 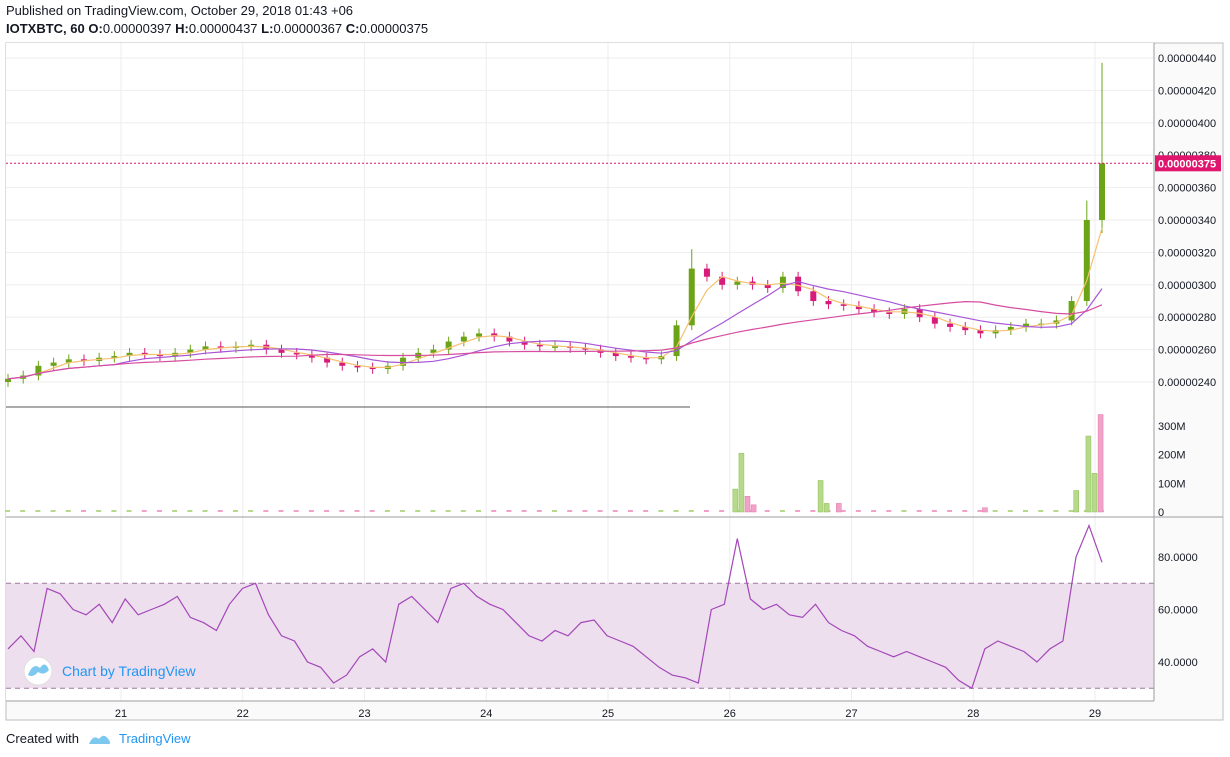 What do you see at coordinates (1178, 663) in the screenshot?
I see `rsi-tick-label: 40.0000` at bounding box center [1178, 663].